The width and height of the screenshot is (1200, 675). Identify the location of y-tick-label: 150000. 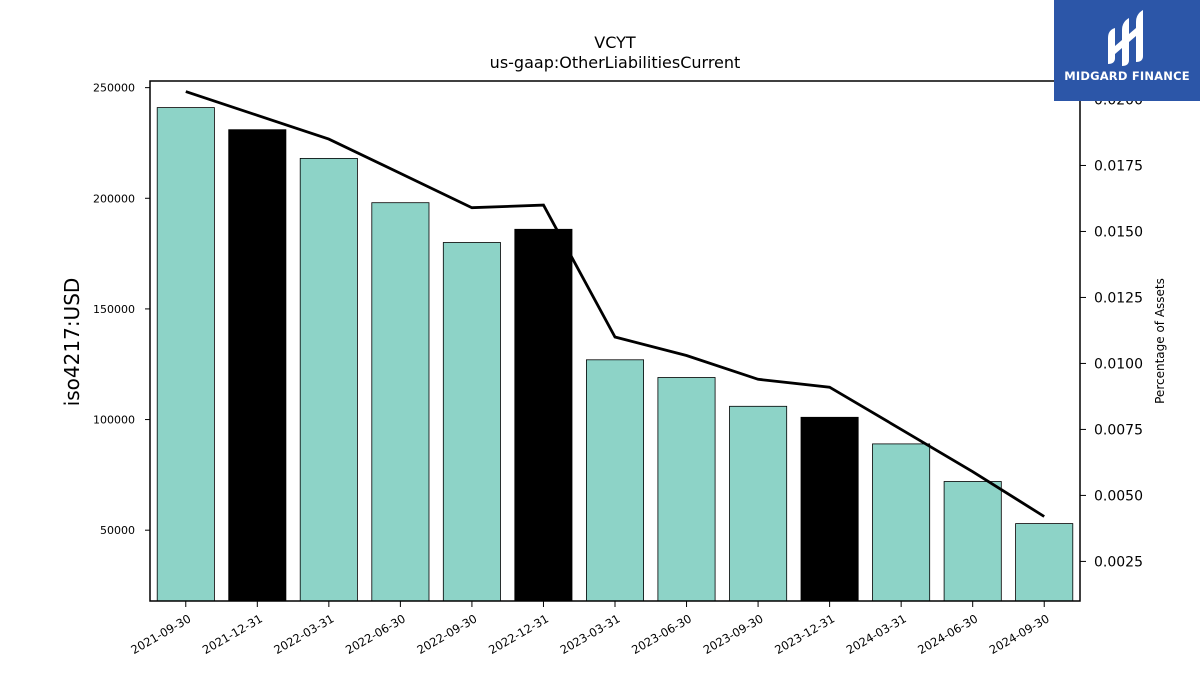
(114, 309).